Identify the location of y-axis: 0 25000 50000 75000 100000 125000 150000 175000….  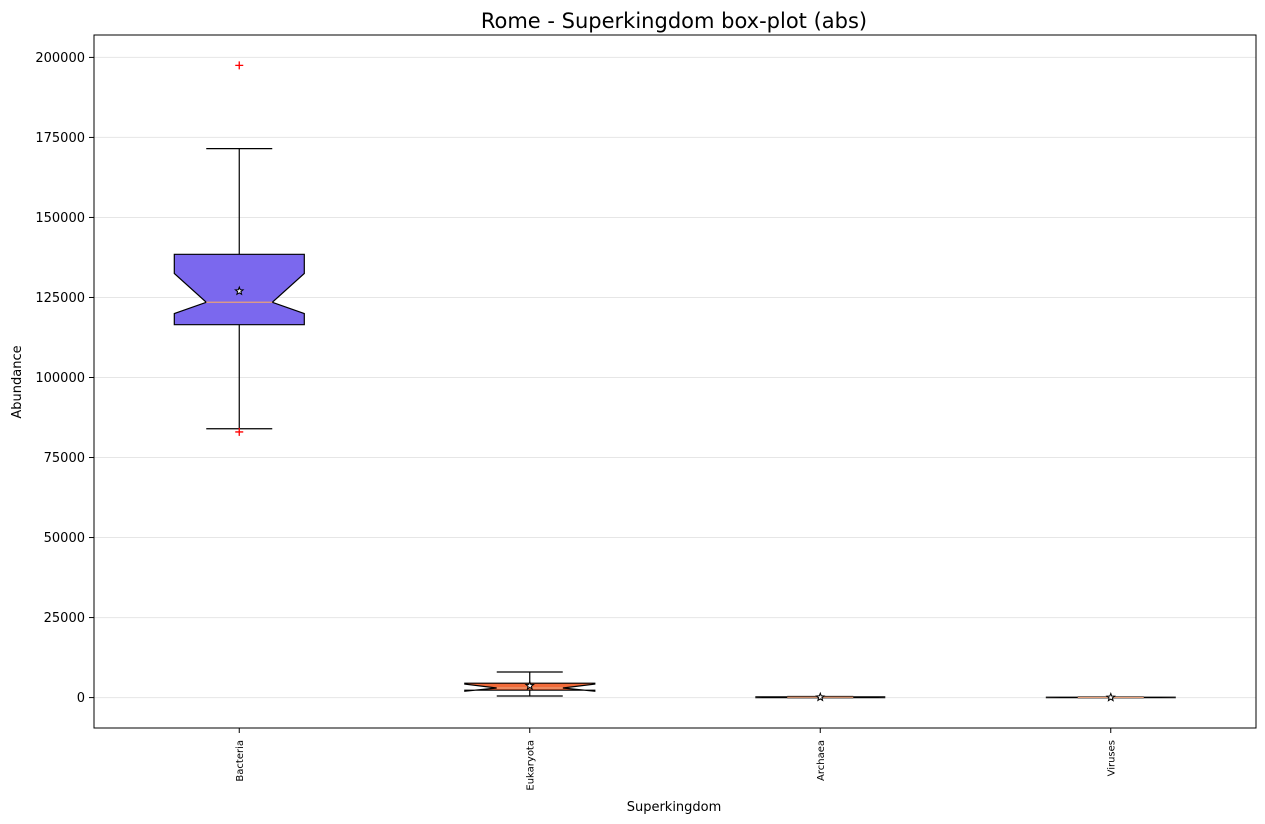
(64, 378).